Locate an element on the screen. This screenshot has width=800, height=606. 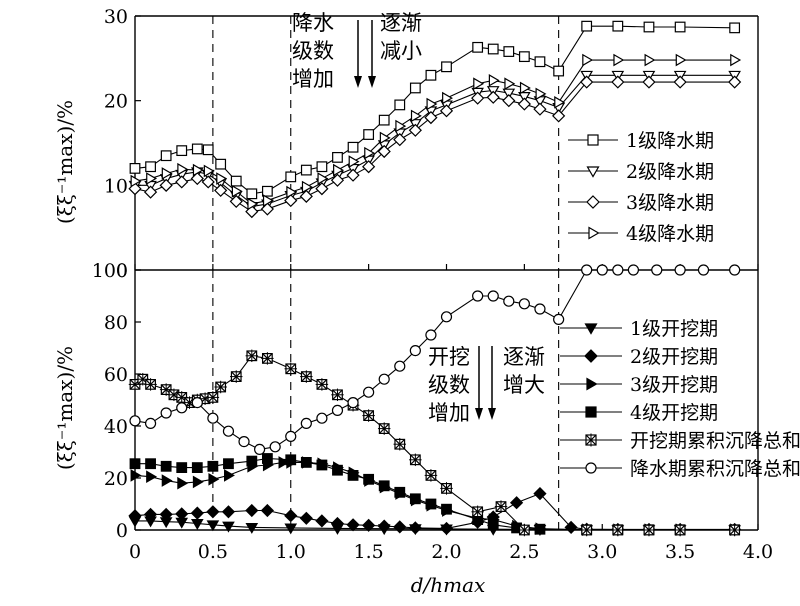
x-tick-label: 3.0 is located at coordinates (602, 552).